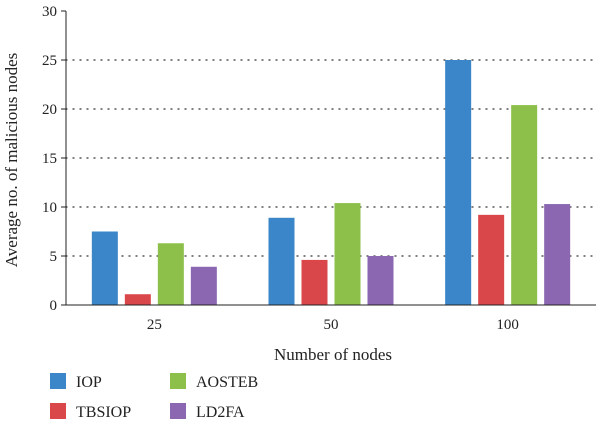  I want to click on x-tick-labels: 25 50 100, so click(333, 325).